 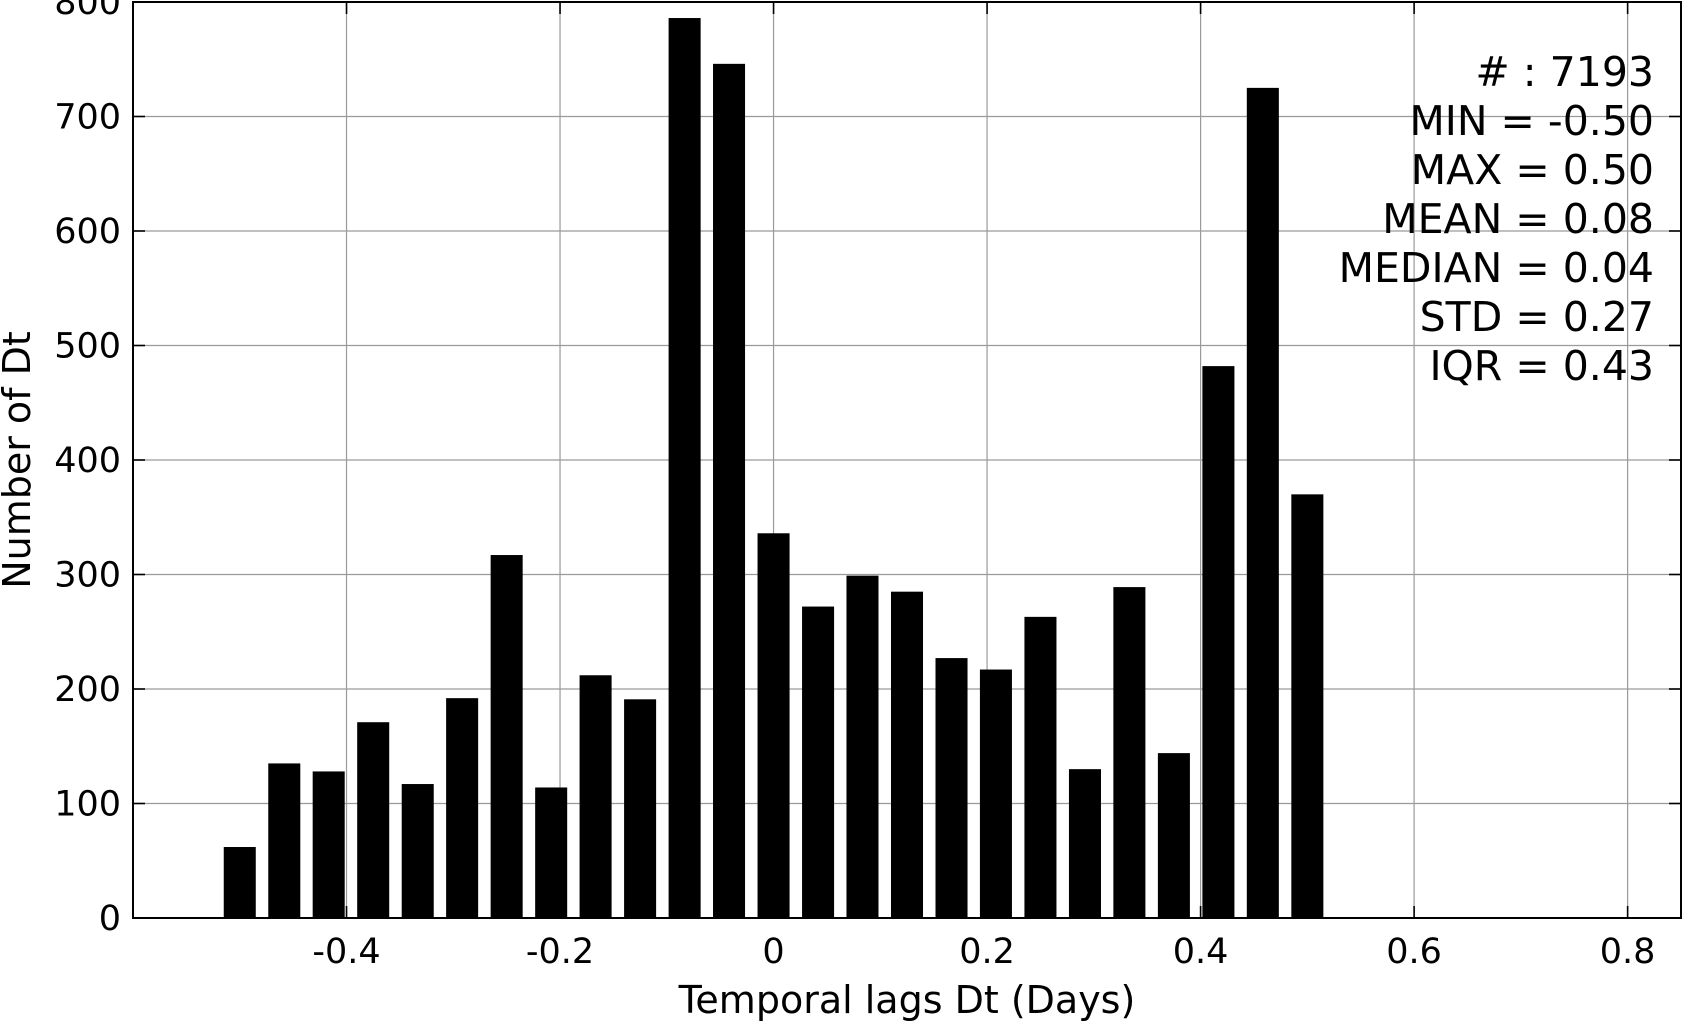 What do you see at coordinates (346, 952) in the screenshot?
I see `x-tick-label: -0.4` at bounding box center [346, 952].